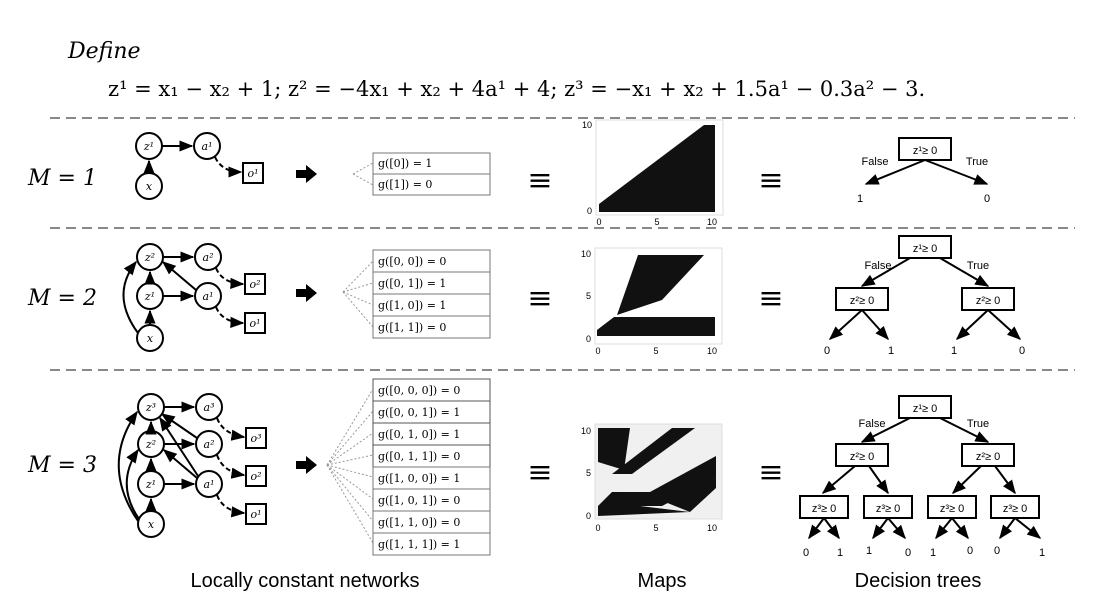  I want to click on tree-m1: z¹≥ 0 False True 1 0, so click(923, 171).